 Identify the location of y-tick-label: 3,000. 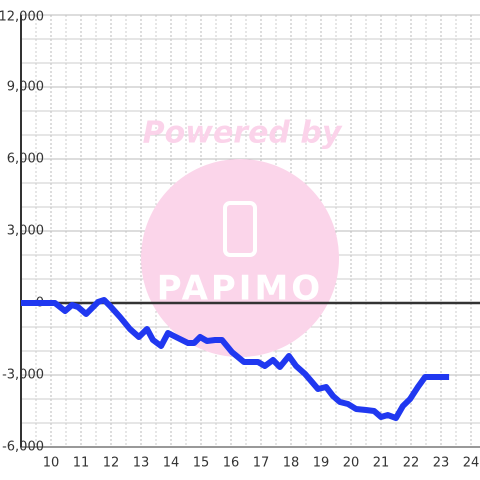
(25, 231).